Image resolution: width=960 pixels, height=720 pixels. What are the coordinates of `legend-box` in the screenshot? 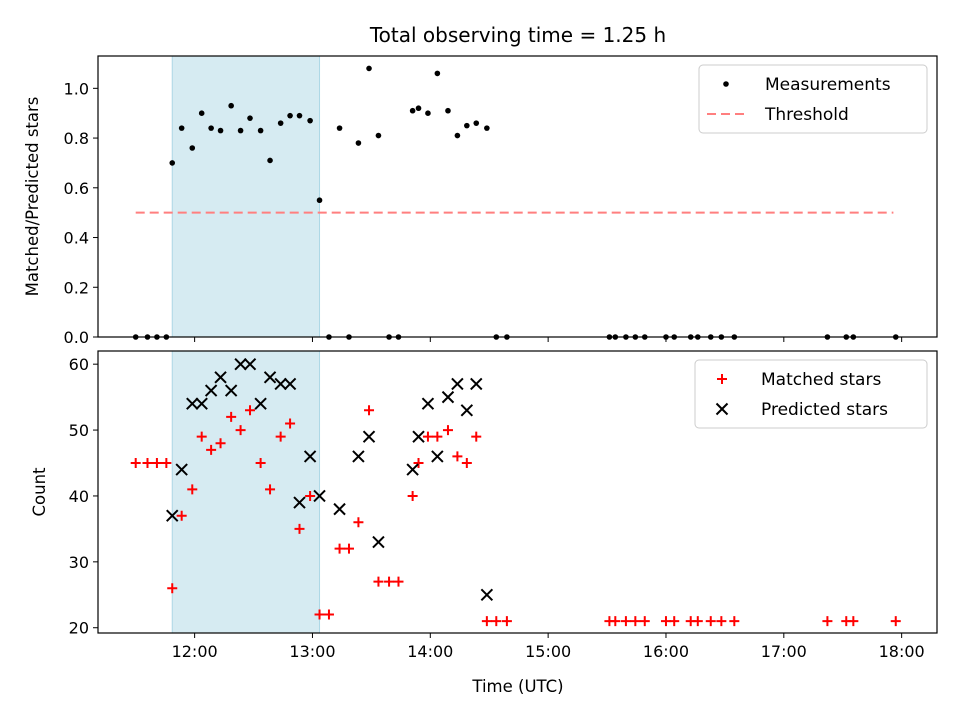 It's located at (811, 394).